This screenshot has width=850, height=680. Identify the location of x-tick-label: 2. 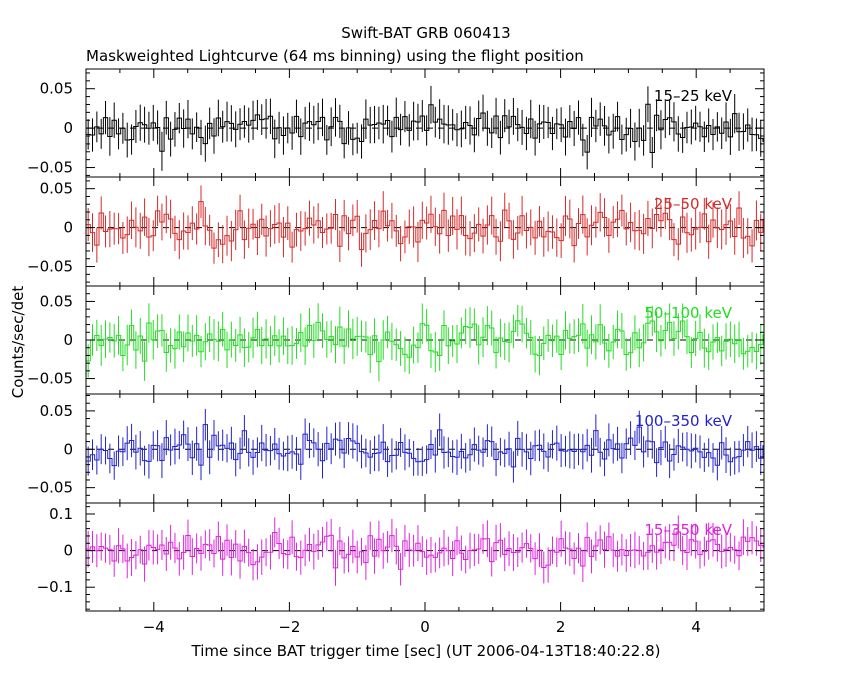
(561, 627).